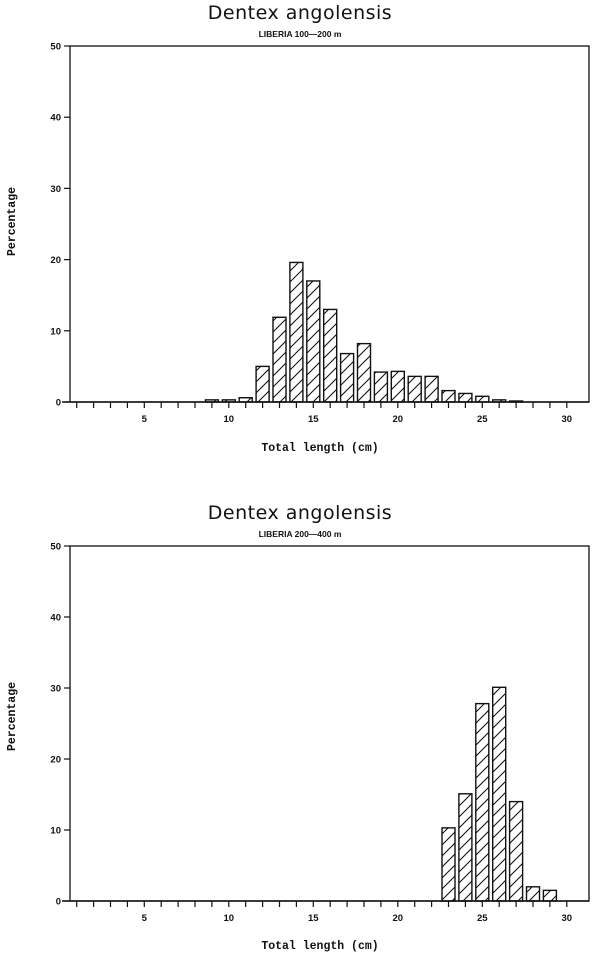 The width and height of the screenshot is (600, 959). I want to click on chart-subtitle: LIBERIA 100—200 m, so click(300, 34).